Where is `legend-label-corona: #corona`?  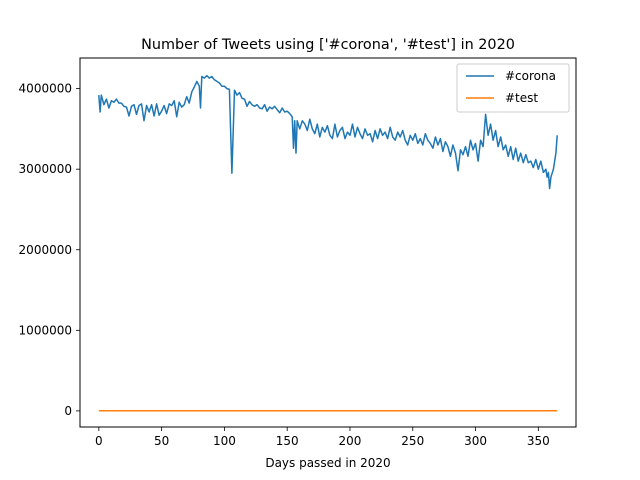
legend-label-corona: #corona is located at coordinates (530, 76).